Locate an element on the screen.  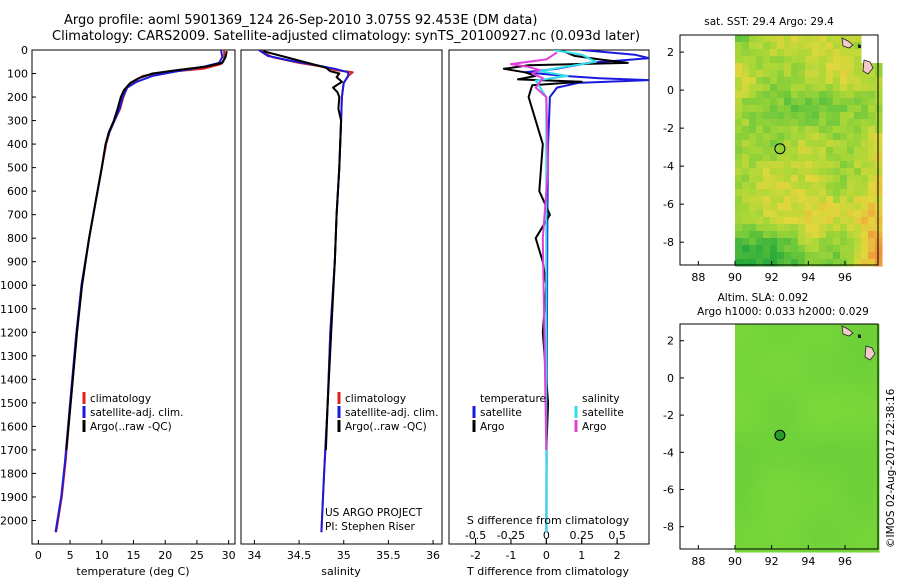
land-island is located at coordinates (870, 353).